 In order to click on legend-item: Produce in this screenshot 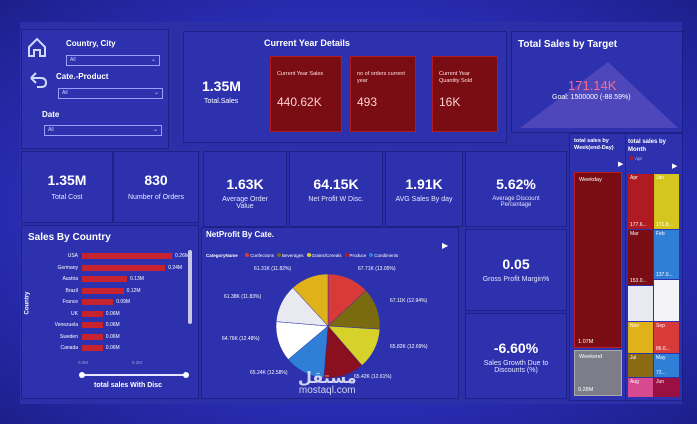, I will do `click(355, 255)`.